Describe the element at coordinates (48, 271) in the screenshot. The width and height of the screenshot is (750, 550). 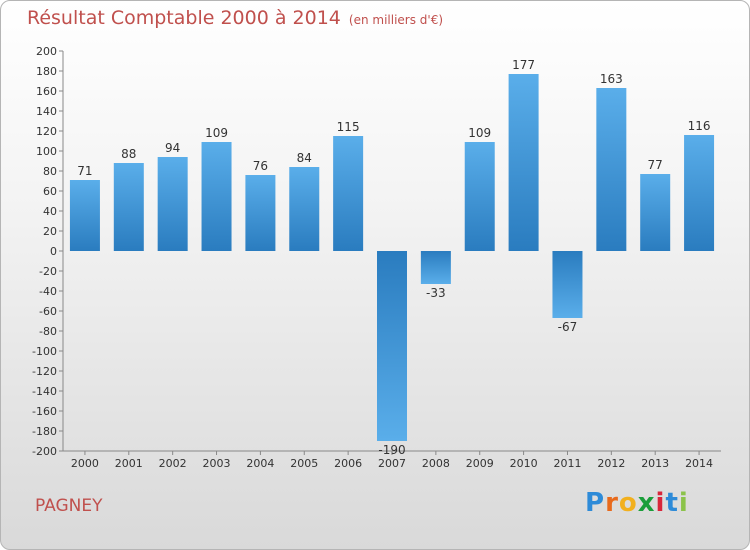
I see `y-tick-label: -20` at that location.